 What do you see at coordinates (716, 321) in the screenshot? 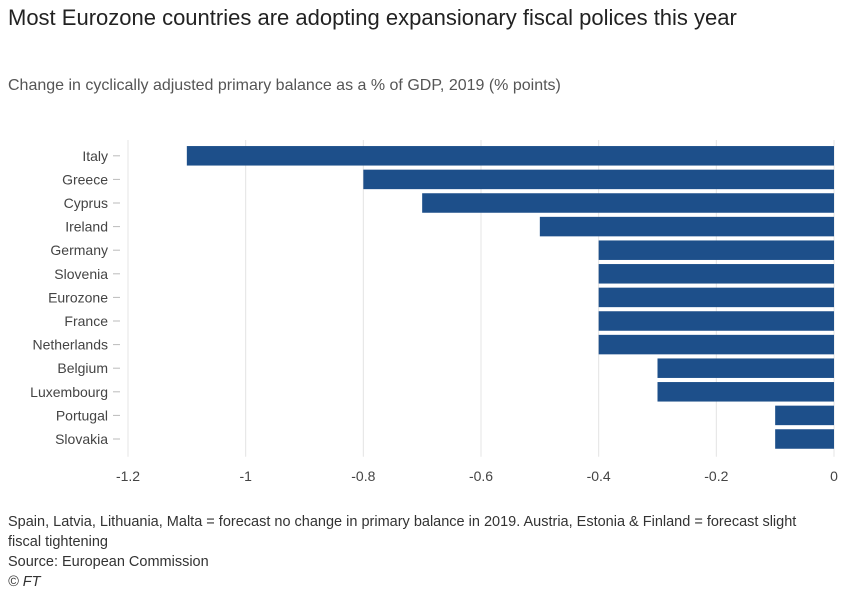
I see `bar-france` at bounding box center [716, 321].